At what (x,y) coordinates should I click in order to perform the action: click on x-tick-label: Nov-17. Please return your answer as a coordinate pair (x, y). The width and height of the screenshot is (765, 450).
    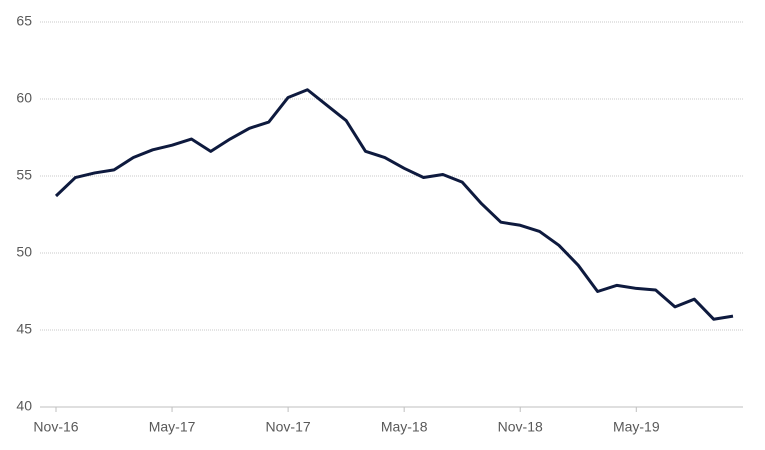
    Looking at the image, I should click on (288, 427).